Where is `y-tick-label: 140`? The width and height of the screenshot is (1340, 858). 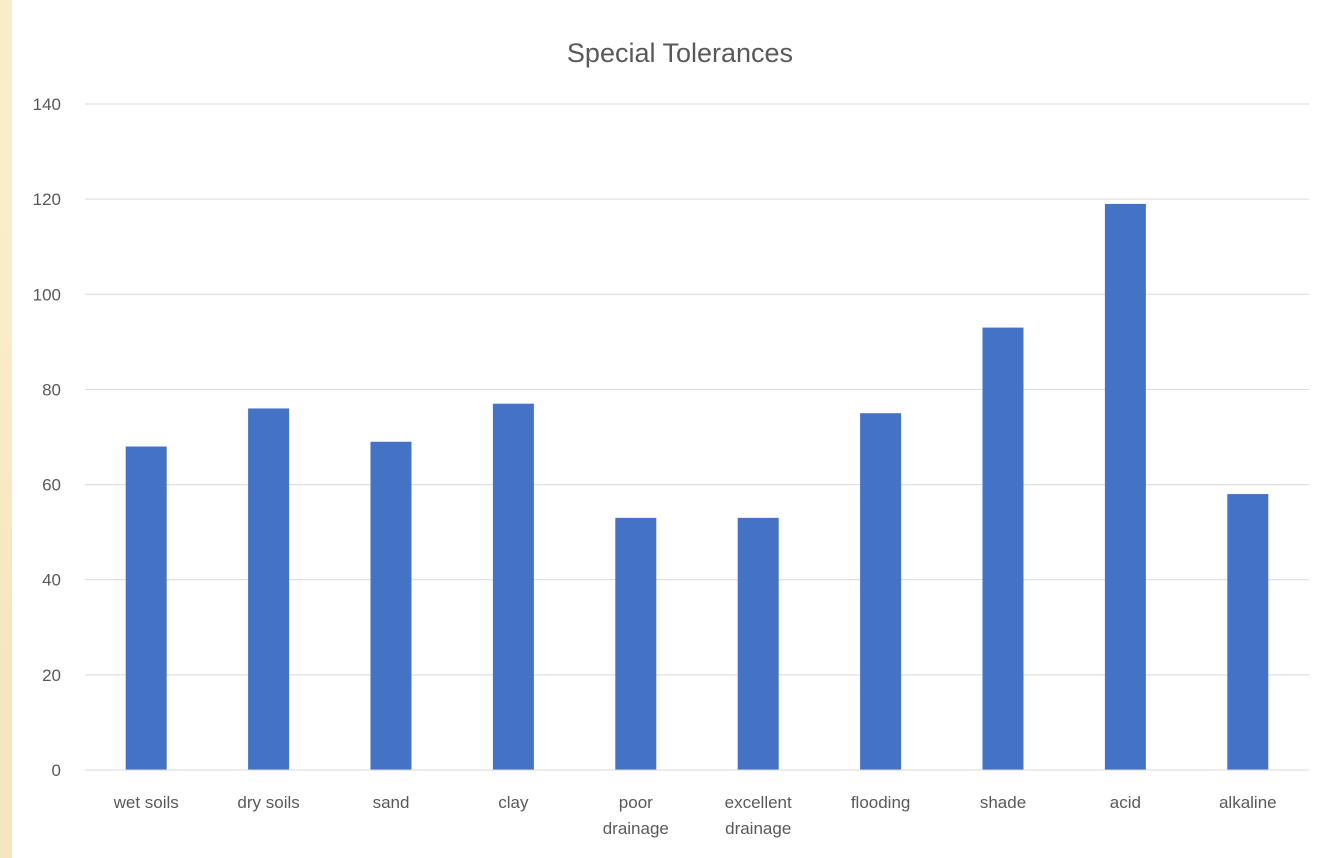
y-tick-label: 140 is located at coordinates (47, 104).